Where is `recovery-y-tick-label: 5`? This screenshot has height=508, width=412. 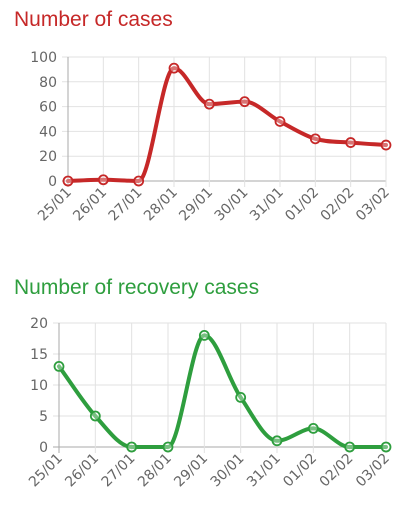 recovery-y-tick-label: 5 is located at coordinates (43, 417).